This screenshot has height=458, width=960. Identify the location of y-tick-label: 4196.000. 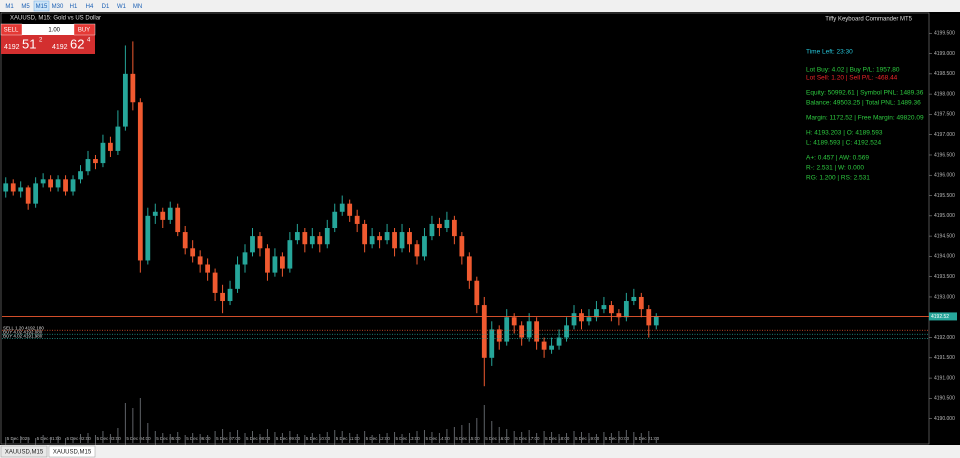
(944, 176).